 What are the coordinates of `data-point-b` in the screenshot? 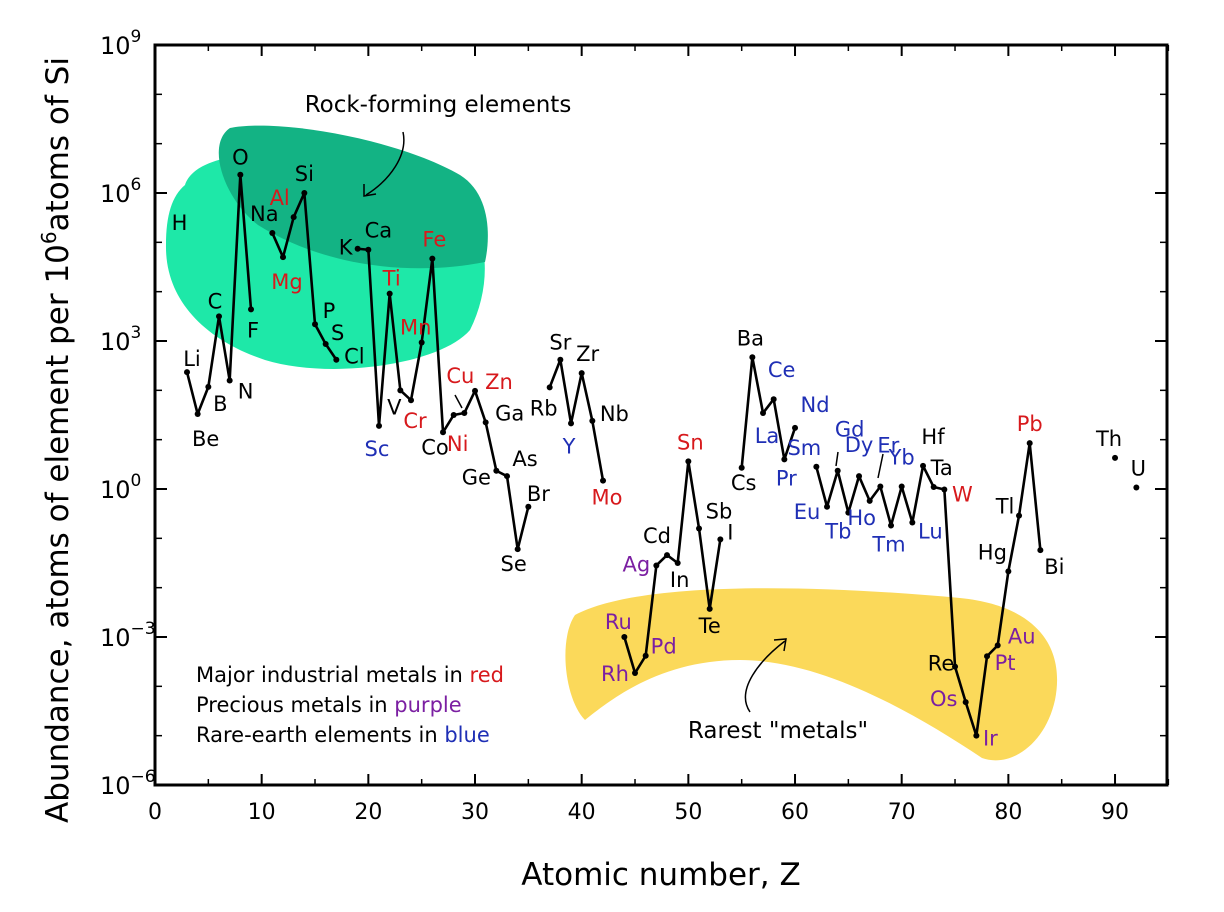 It's located at (208, 386).